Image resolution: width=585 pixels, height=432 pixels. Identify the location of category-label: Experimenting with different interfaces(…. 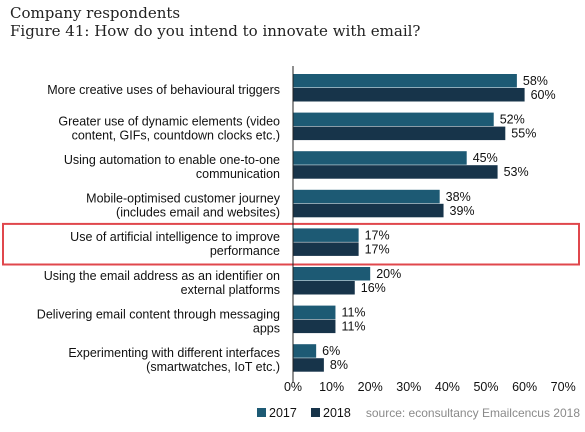
(174, 360).